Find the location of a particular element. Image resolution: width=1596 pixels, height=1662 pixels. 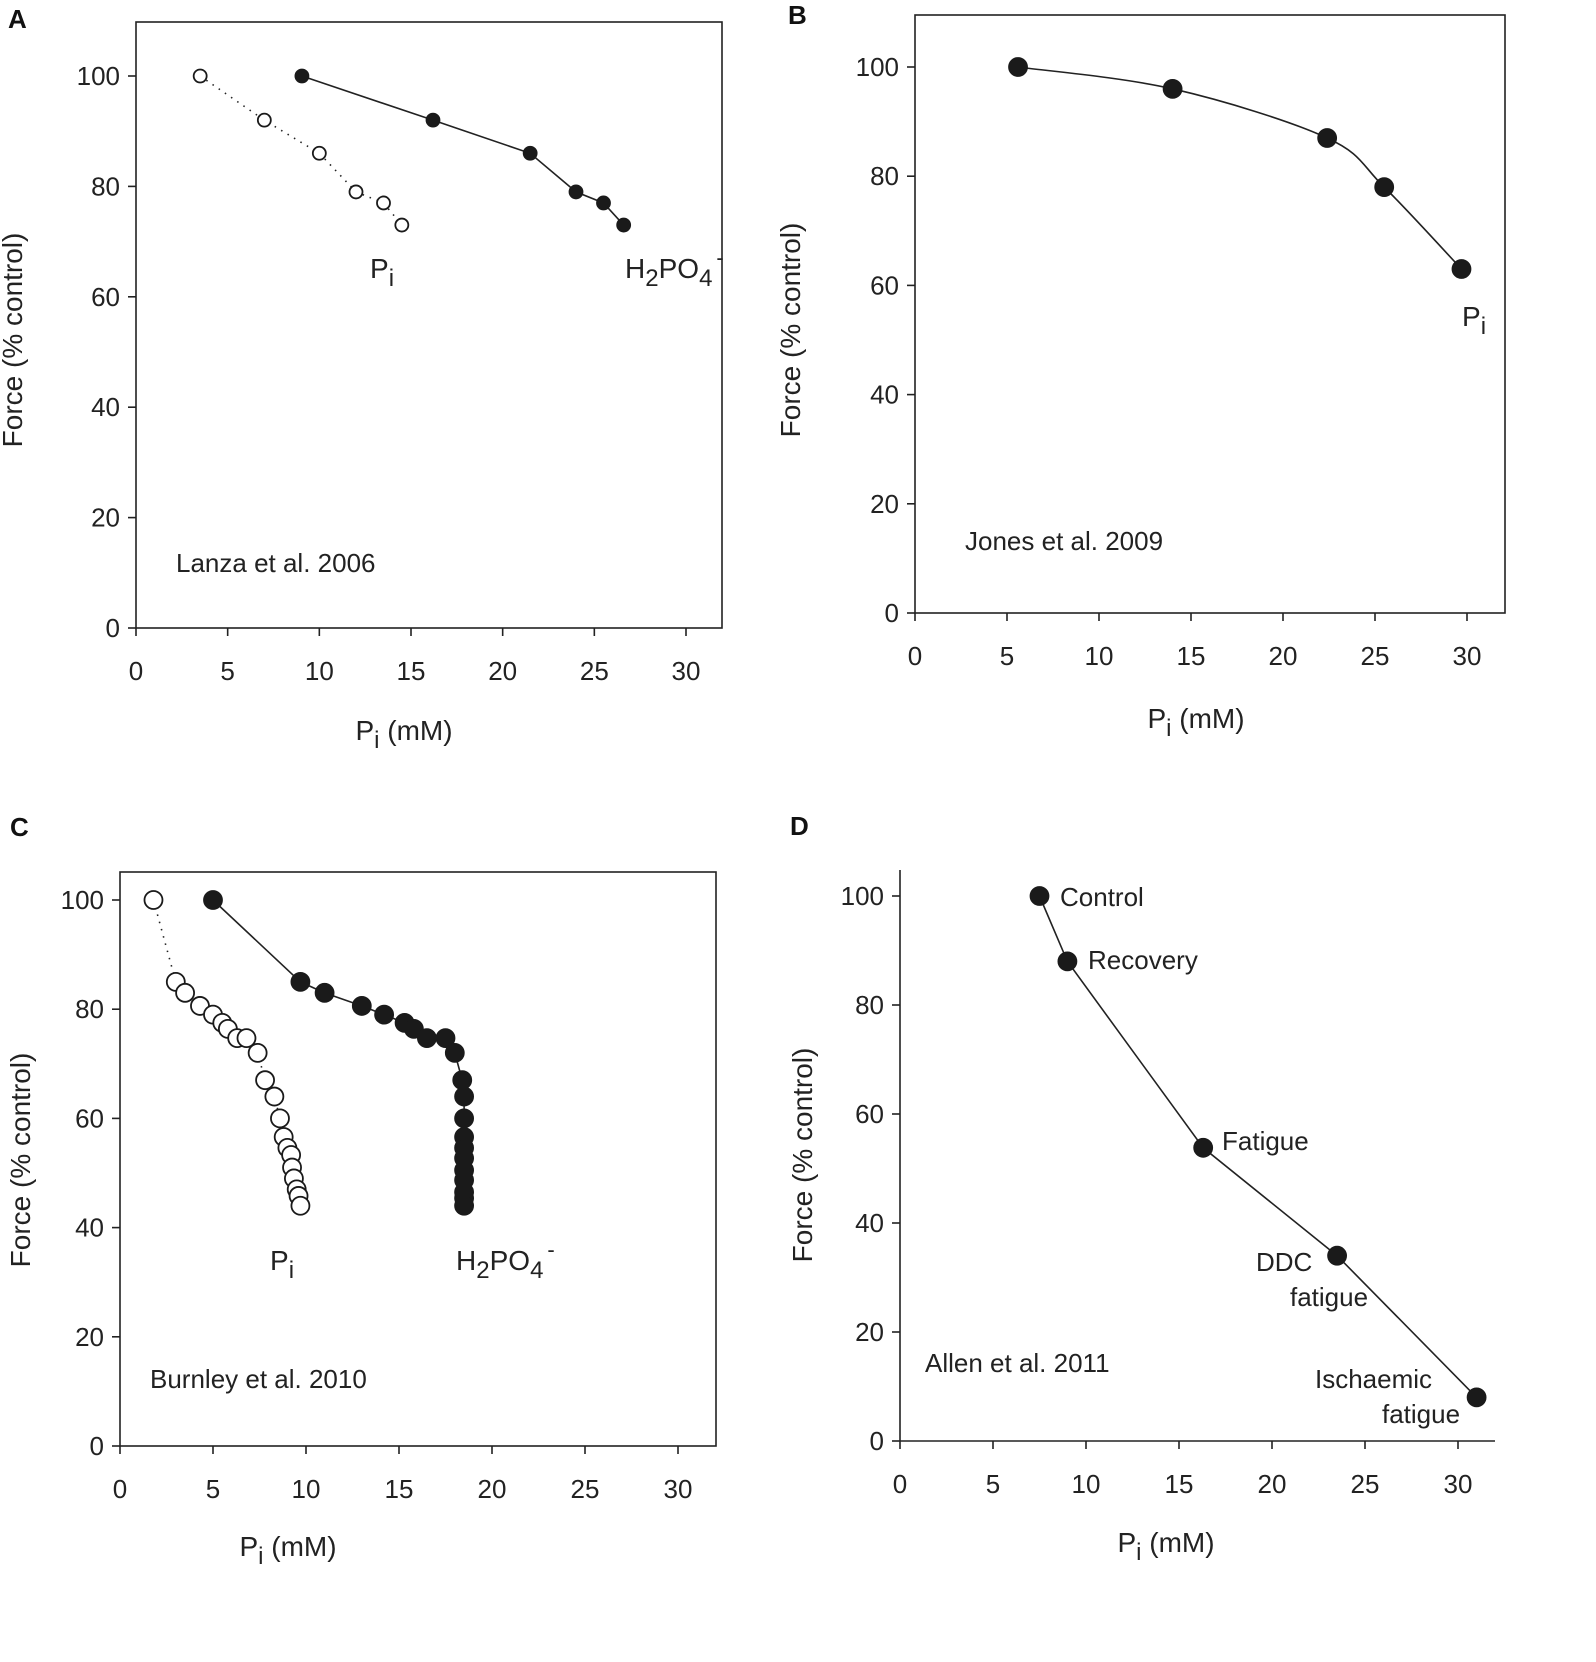

citation-annotation: Lanza et al. 2006 is located at coordinates (276, 563).